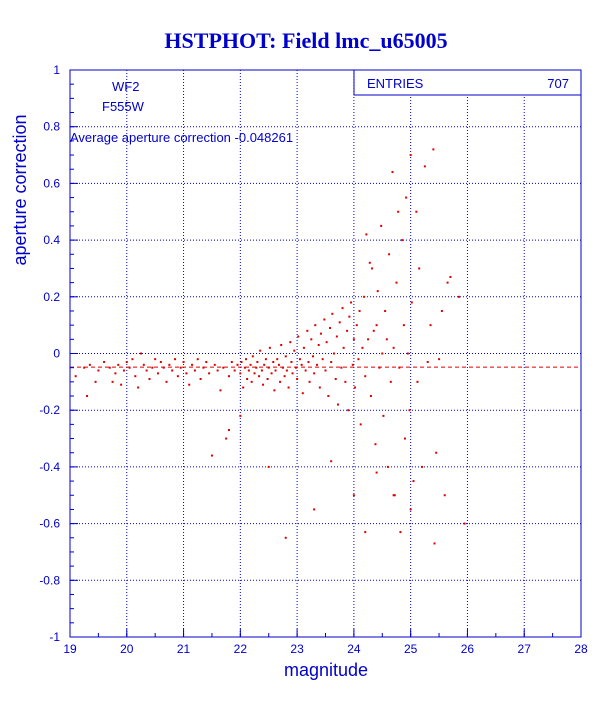 This screenshot has height=709, width=612. I want to click on x-tick-label: 28, so click(581, 649).